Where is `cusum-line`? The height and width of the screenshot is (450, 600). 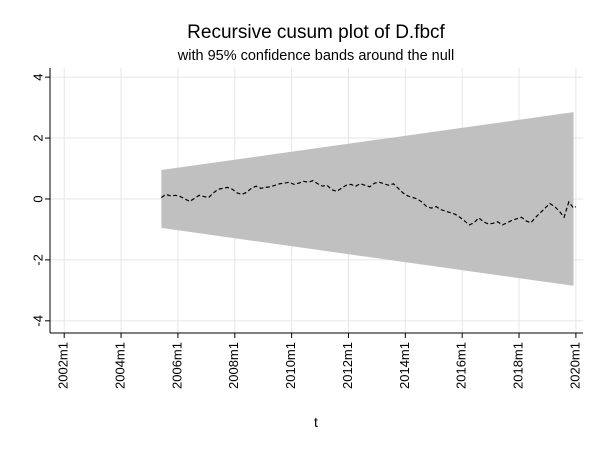 cusum-line is located at coordinates (369, 203).